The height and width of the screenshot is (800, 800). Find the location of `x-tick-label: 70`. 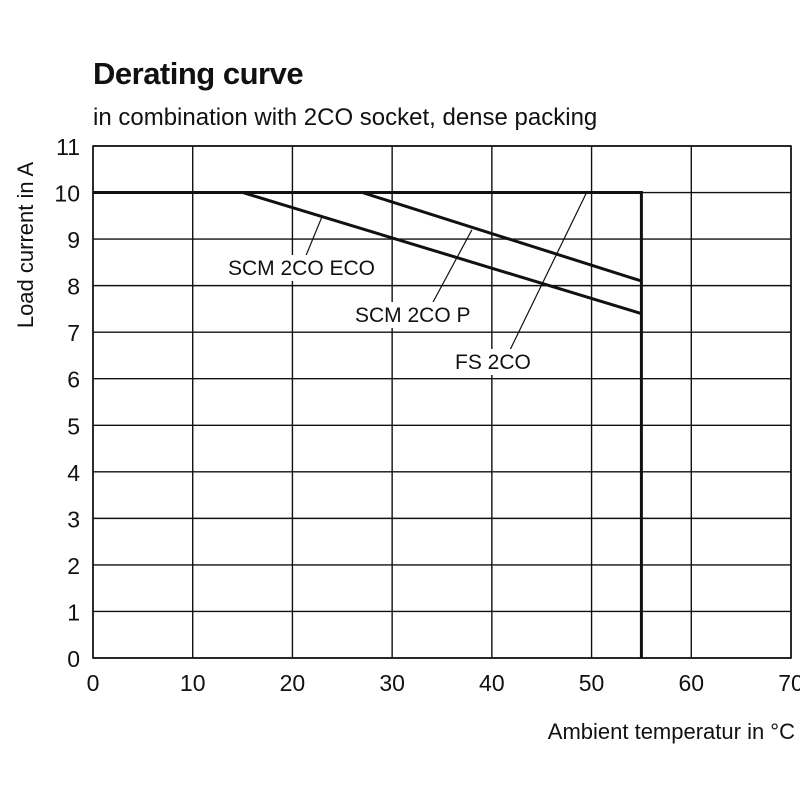

x-tick-label: 70 is located at coordinates (789, 683).